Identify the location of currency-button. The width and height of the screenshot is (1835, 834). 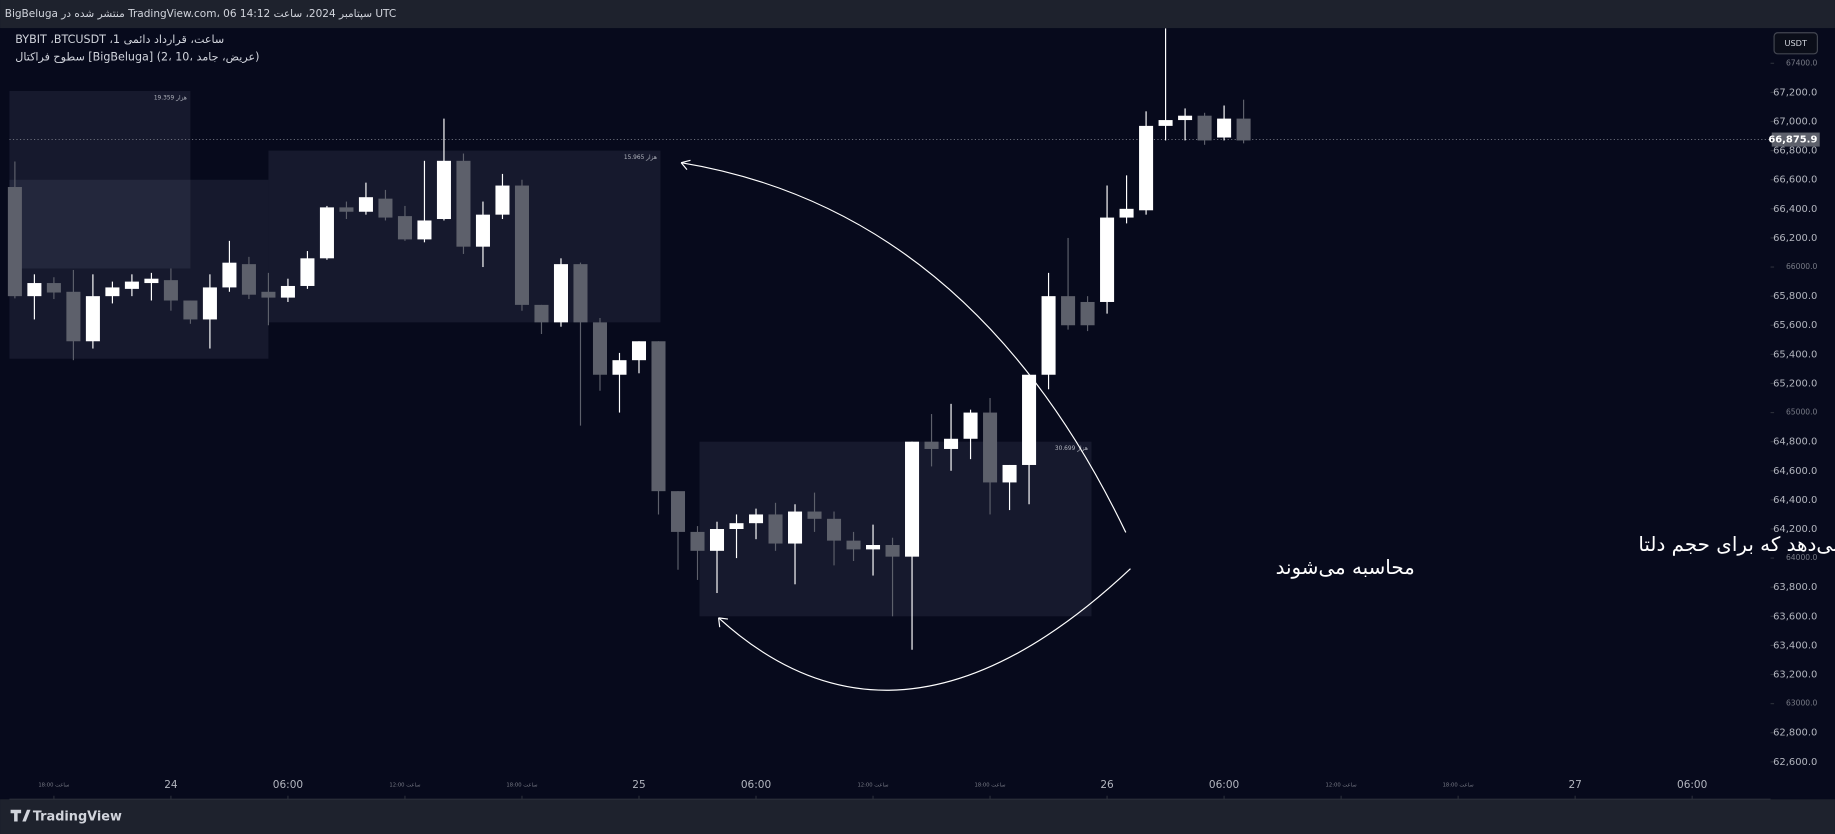
(1795, 43).